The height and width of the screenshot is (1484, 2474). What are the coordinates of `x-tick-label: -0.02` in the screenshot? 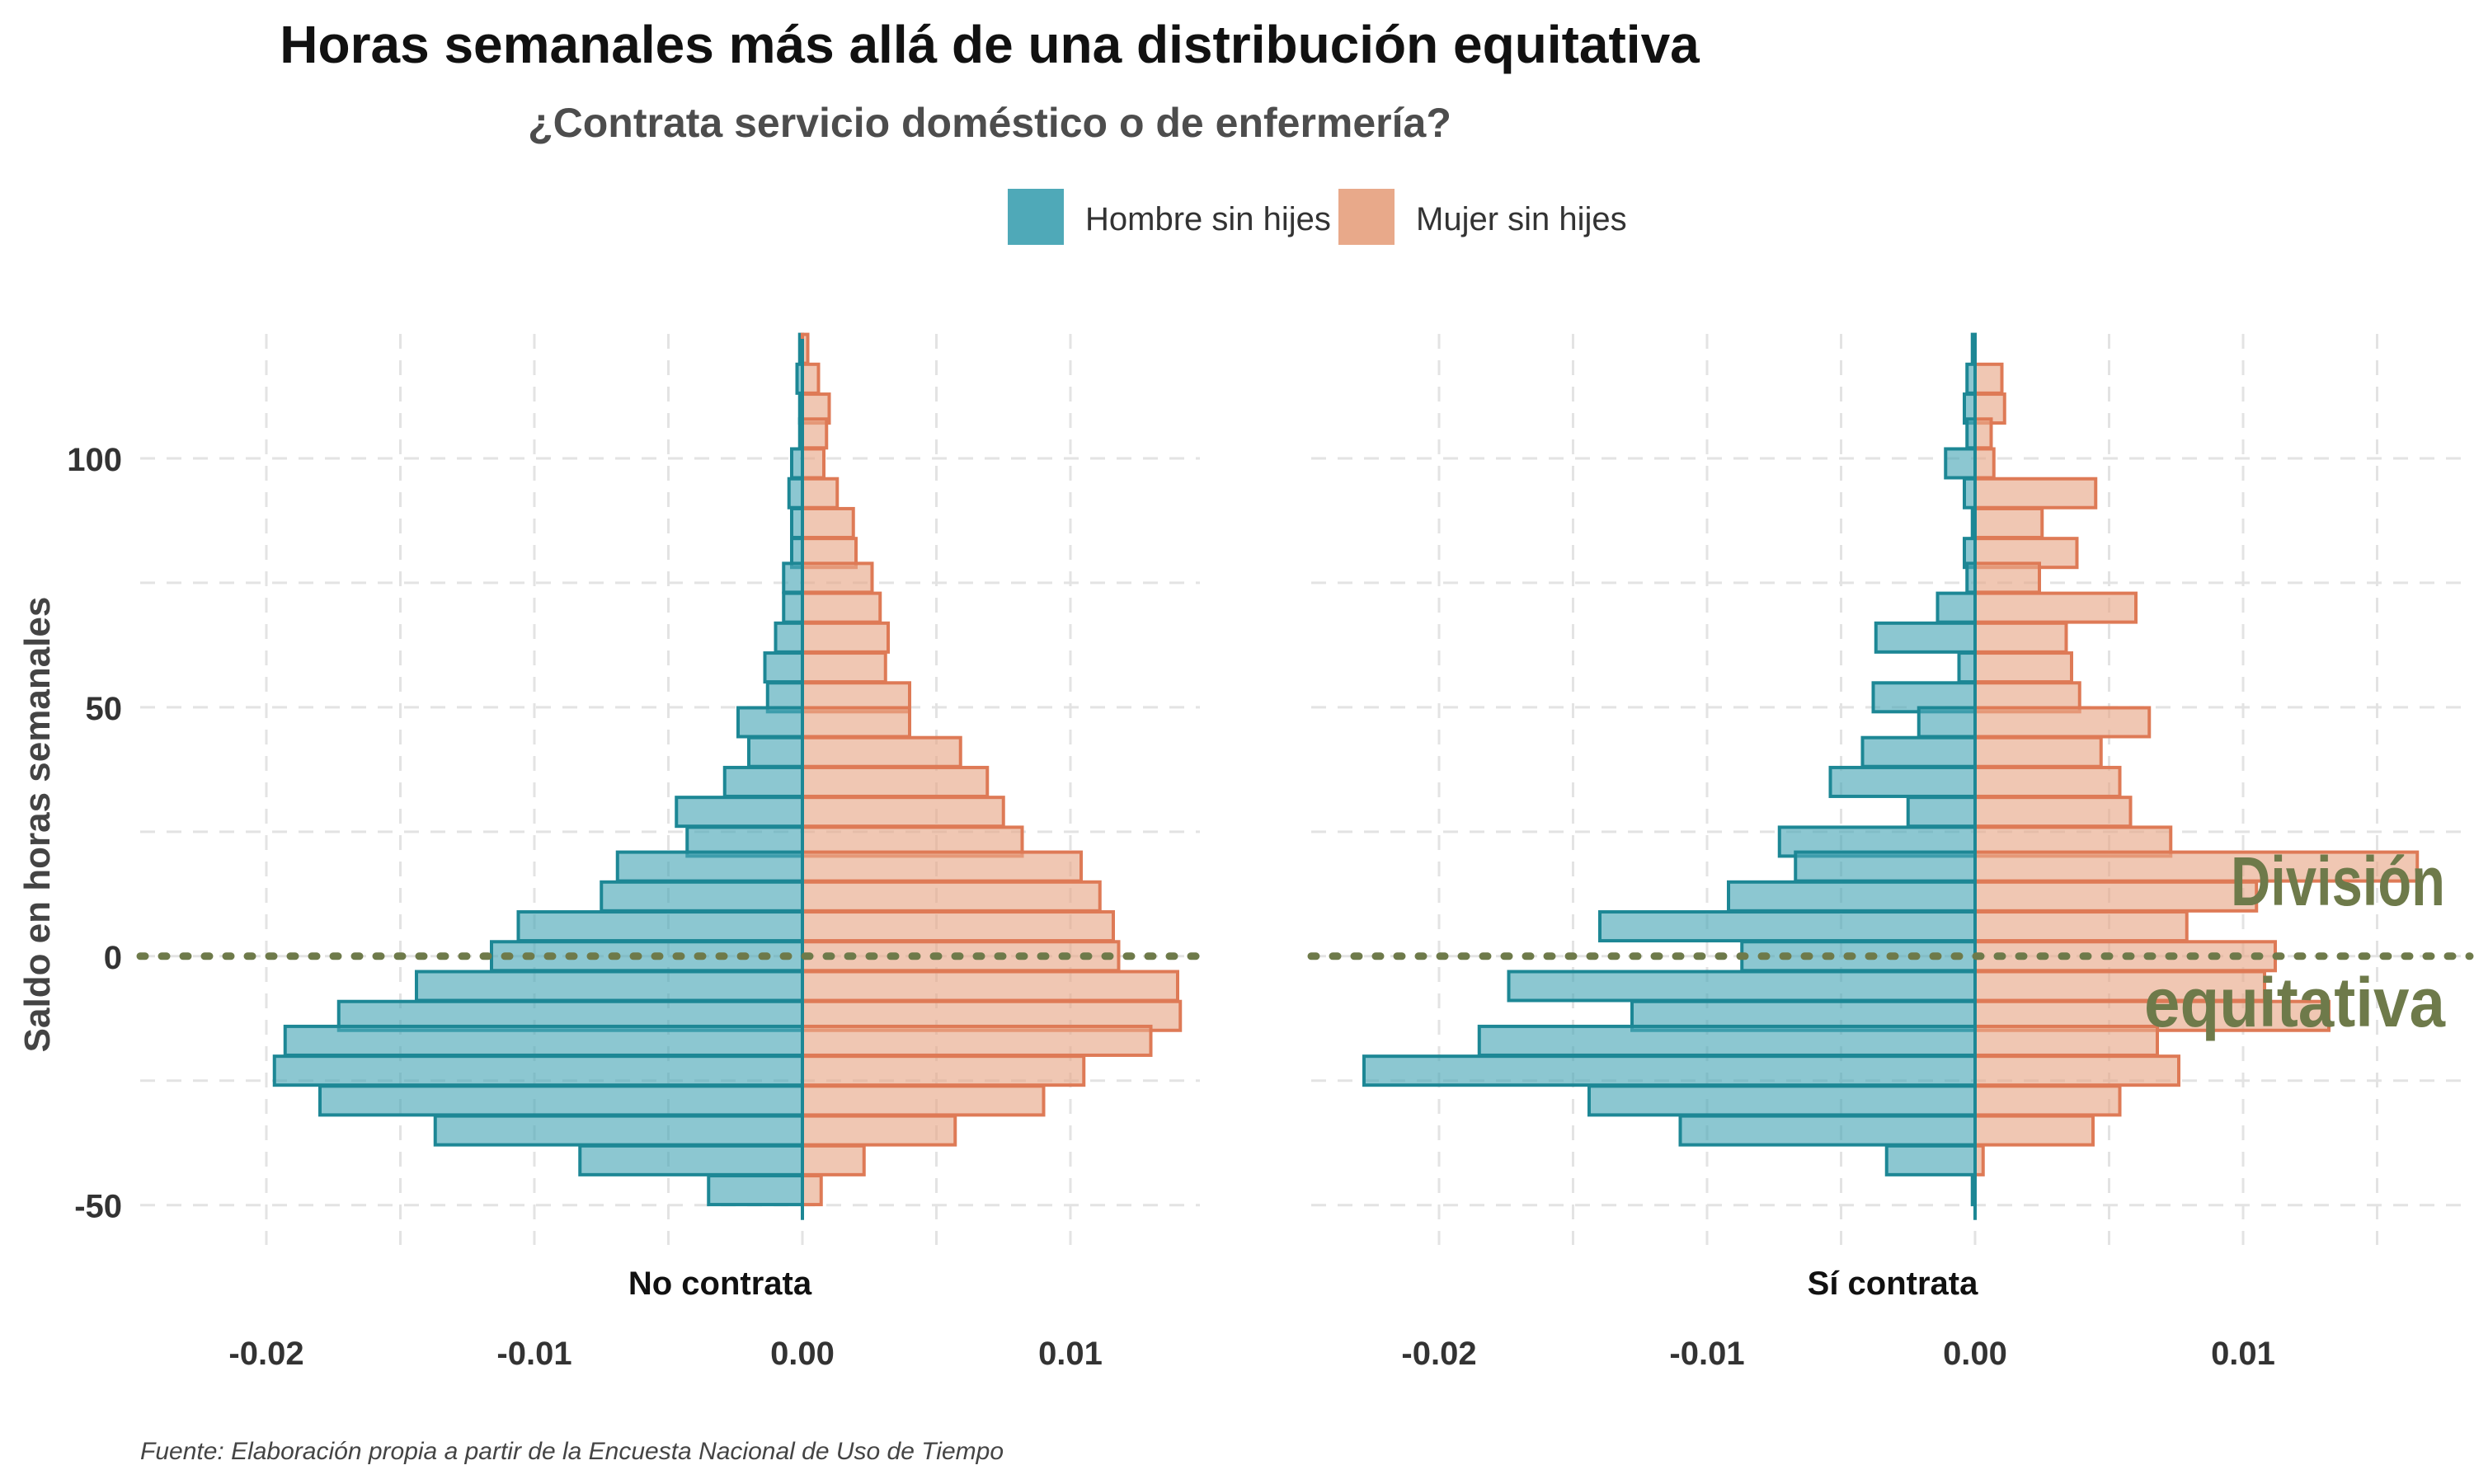 It's located at (1438, 1354).